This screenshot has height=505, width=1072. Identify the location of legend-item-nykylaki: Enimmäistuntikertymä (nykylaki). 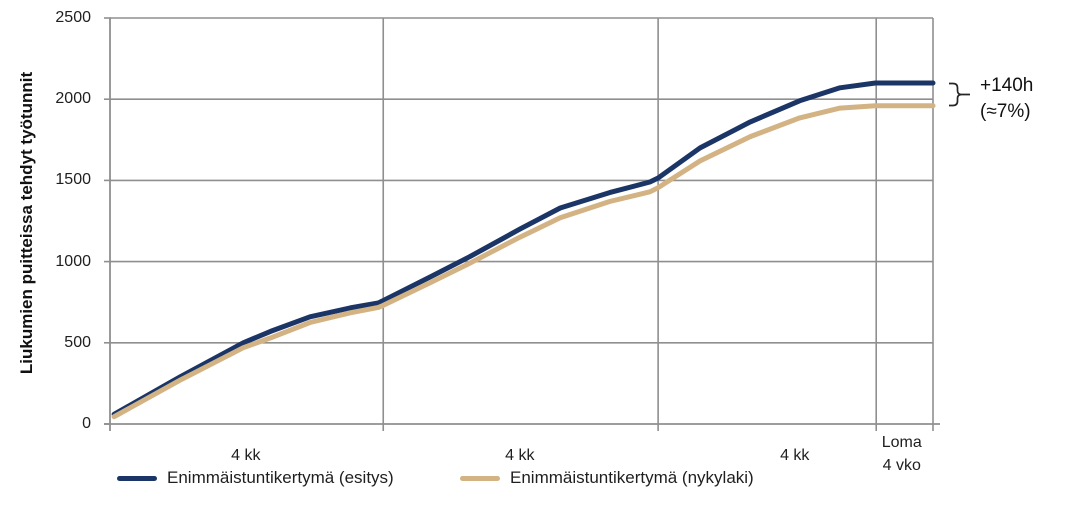
(607, 478).